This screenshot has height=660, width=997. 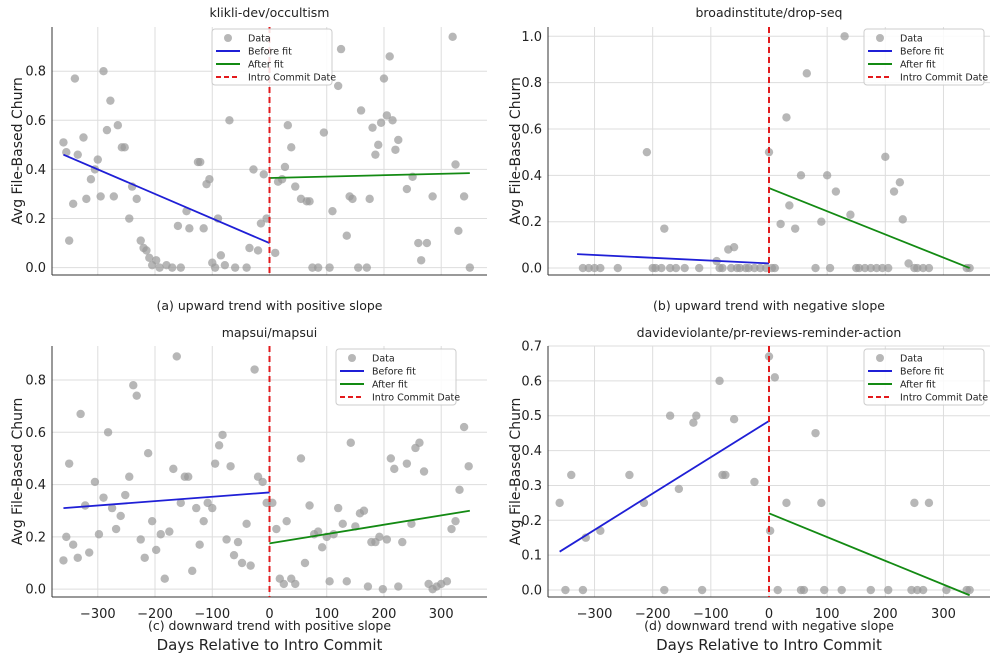 I want to click on y-tick-label: 0.6, so click(x=35, y=433).